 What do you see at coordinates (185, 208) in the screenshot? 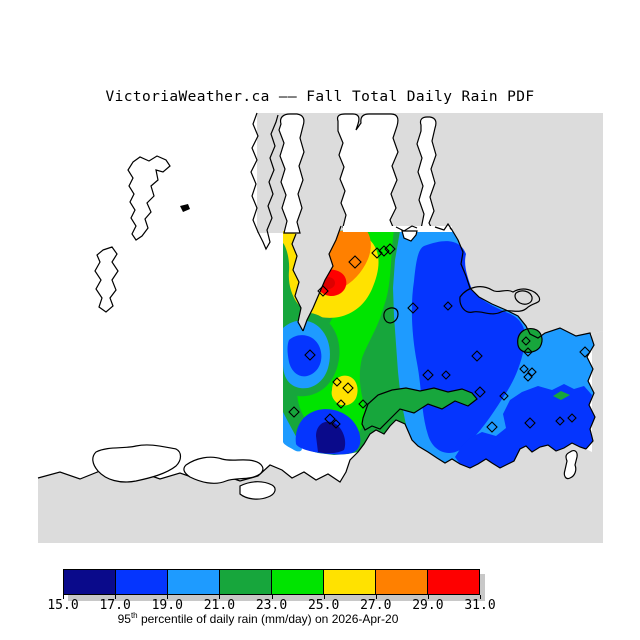
I see `islet-west` at bounding box center [185, 208].